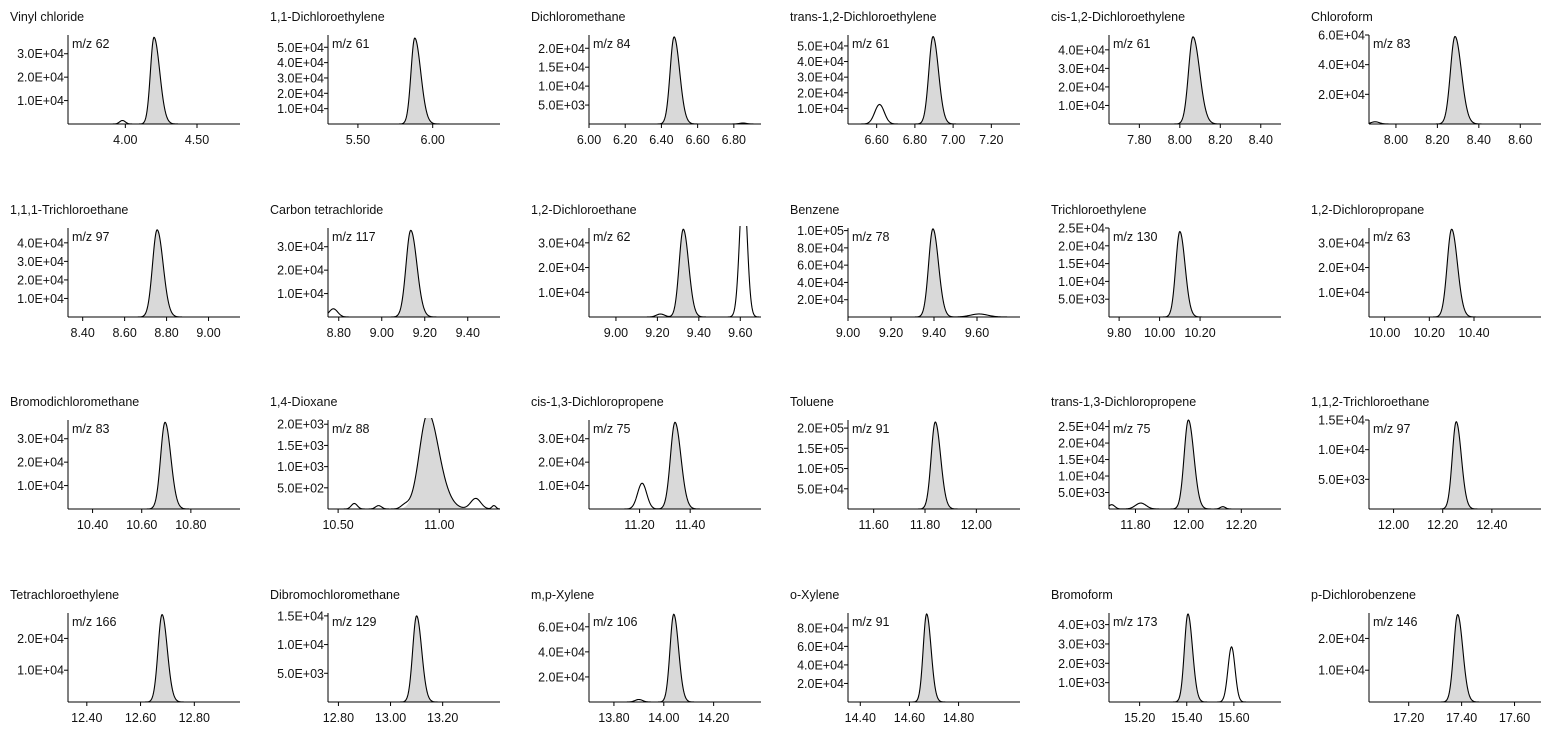 The height and width of the screenshot is (754, 1545). What do you see at coordinates (1188, 525) in the screenshot?
I see `x-tick-label: 12.00` at bounding box center [1188, 525].